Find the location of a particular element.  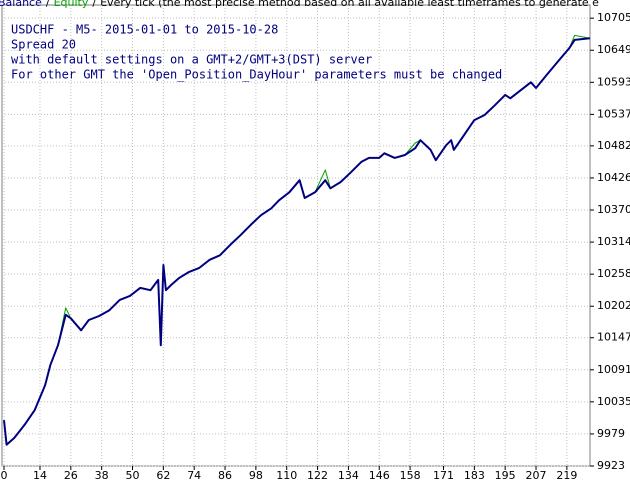

x-tick-label: 195 is located at coordinates (505, 475).